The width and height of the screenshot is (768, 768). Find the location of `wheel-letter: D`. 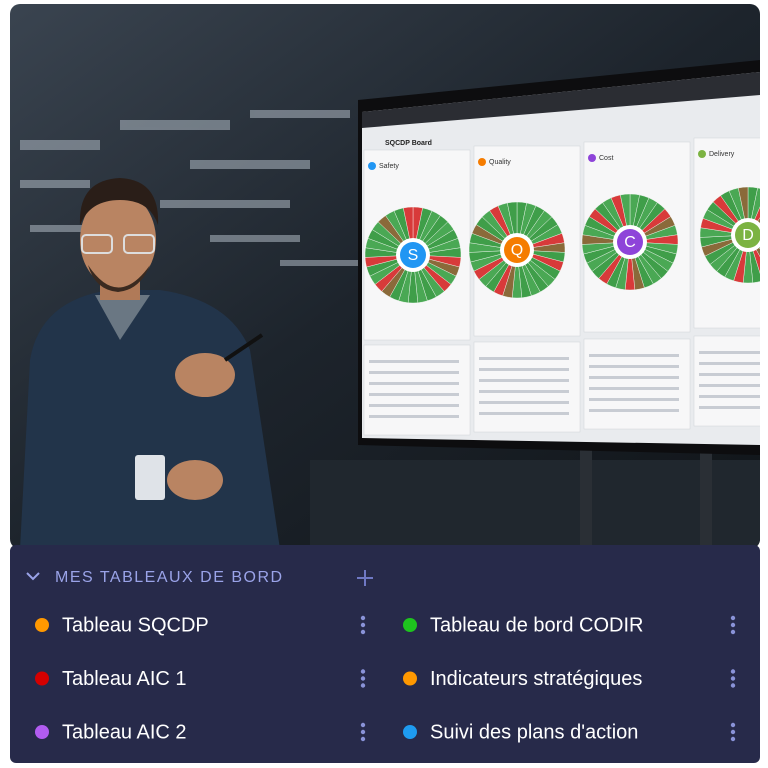

wheel-letter: D is located at coordinates (748, 235).